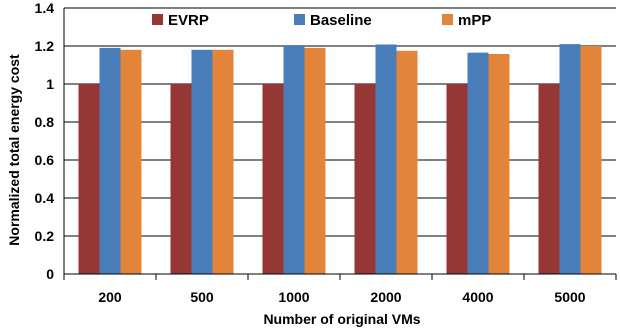  Describe the element at coordinates (50, 274) in the screenshot. I see `y-tick-label: 0` at that location.